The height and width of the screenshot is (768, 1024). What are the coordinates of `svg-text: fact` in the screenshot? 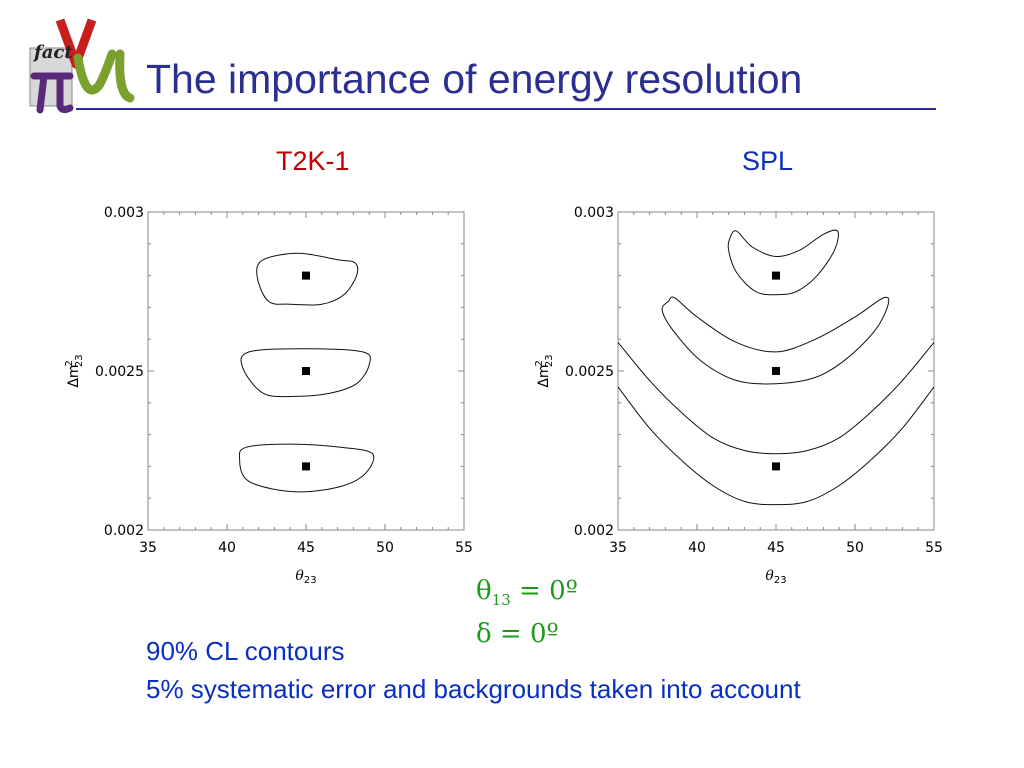 It's located at (52, 52).